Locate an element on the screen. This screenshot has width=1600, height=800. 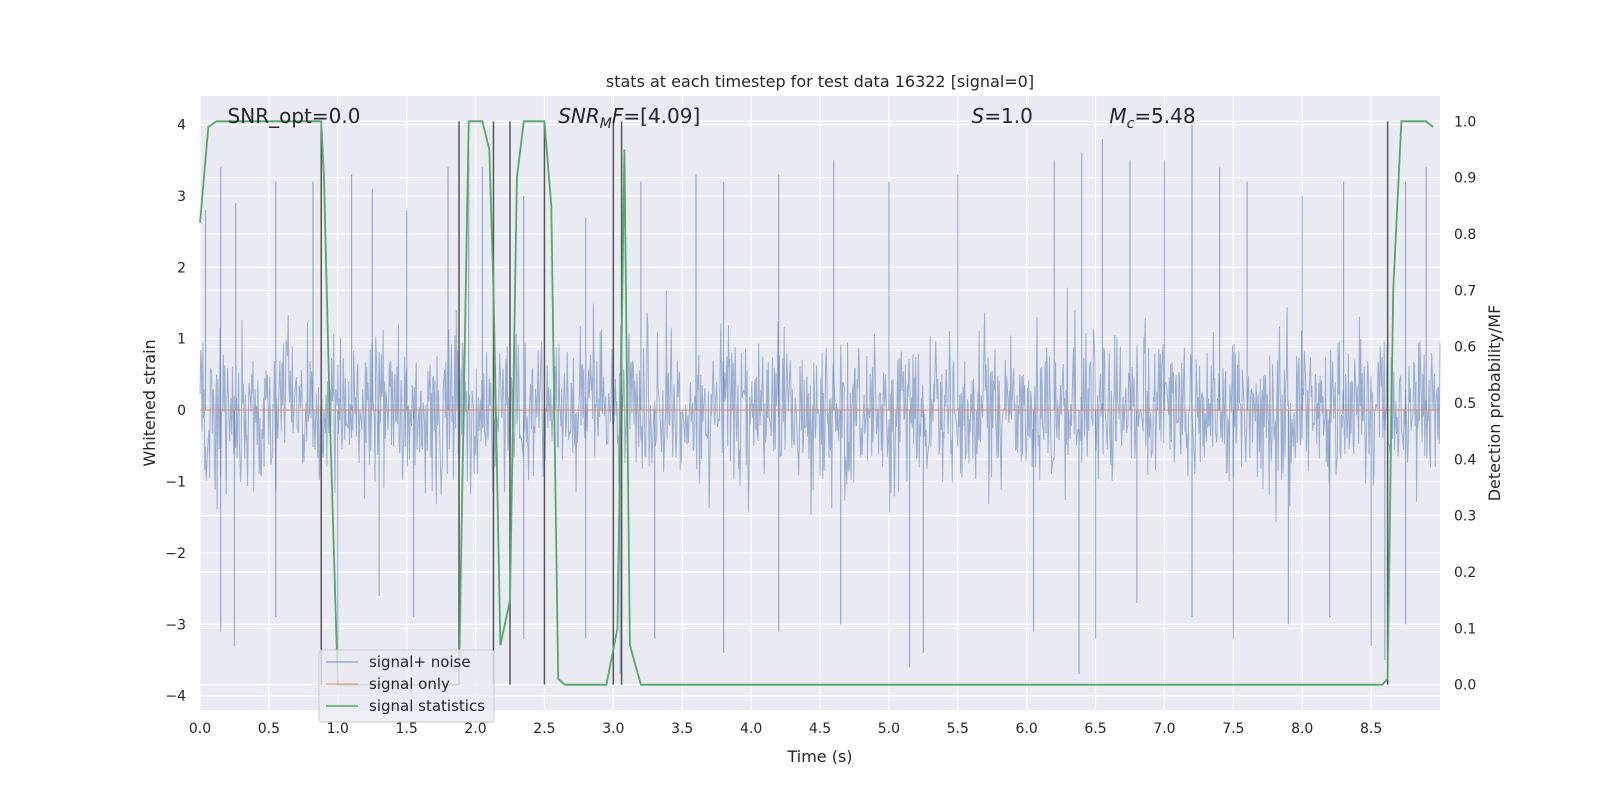
annotation-base: SNR_opt=0.0 is located at coordinates (294, 116).